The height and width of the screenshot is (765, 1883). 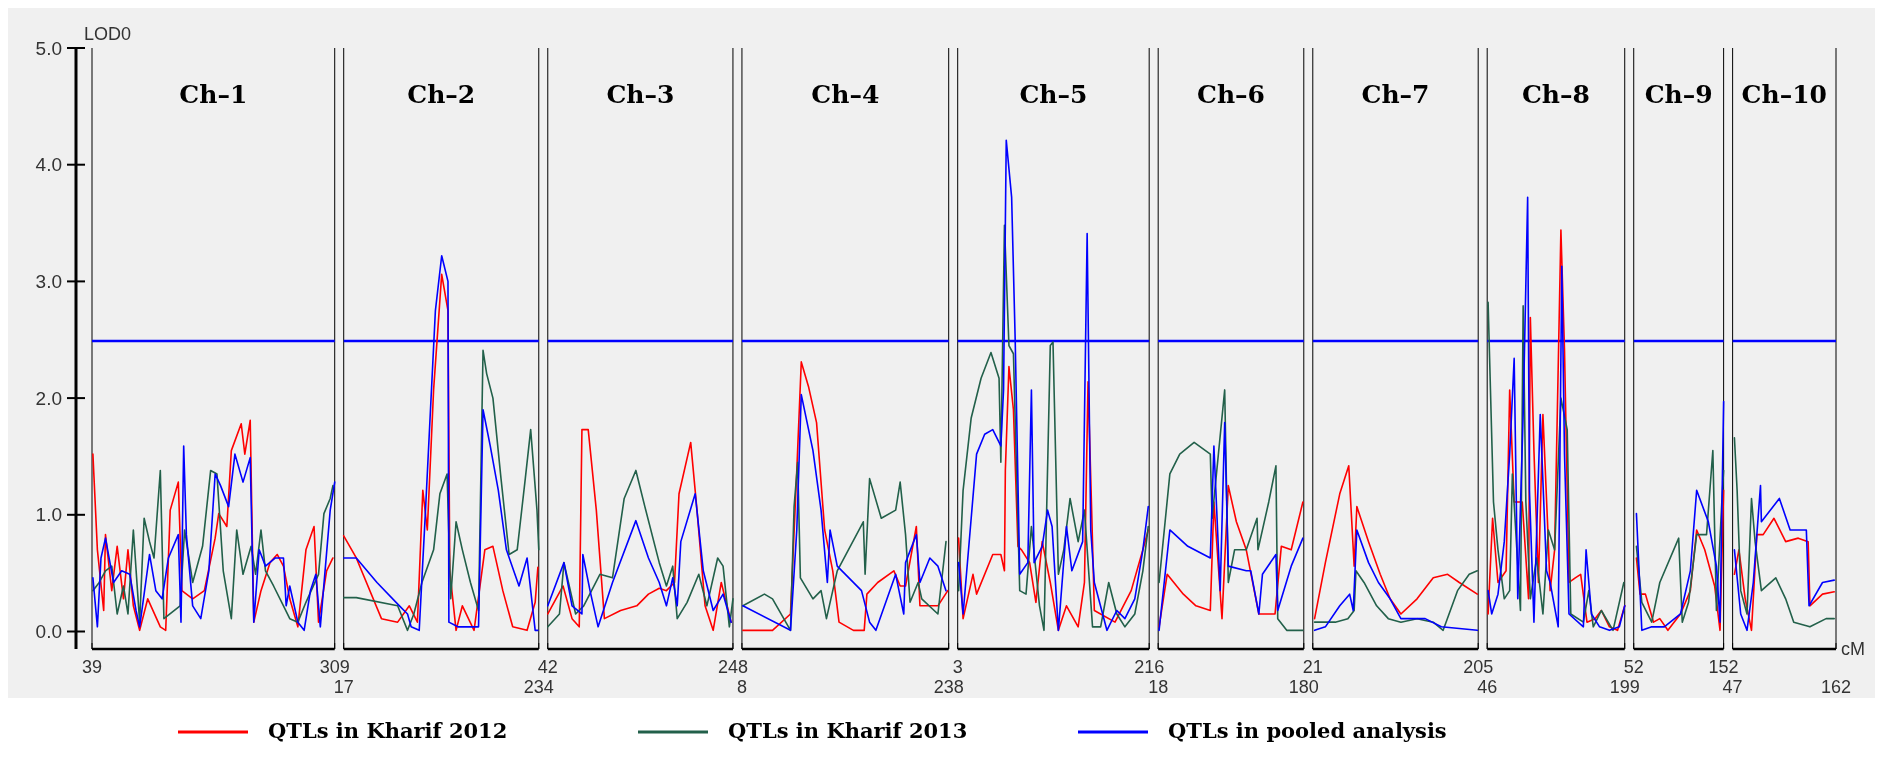 I want to click on text: Ch–5, so click(x=1053, y=94).